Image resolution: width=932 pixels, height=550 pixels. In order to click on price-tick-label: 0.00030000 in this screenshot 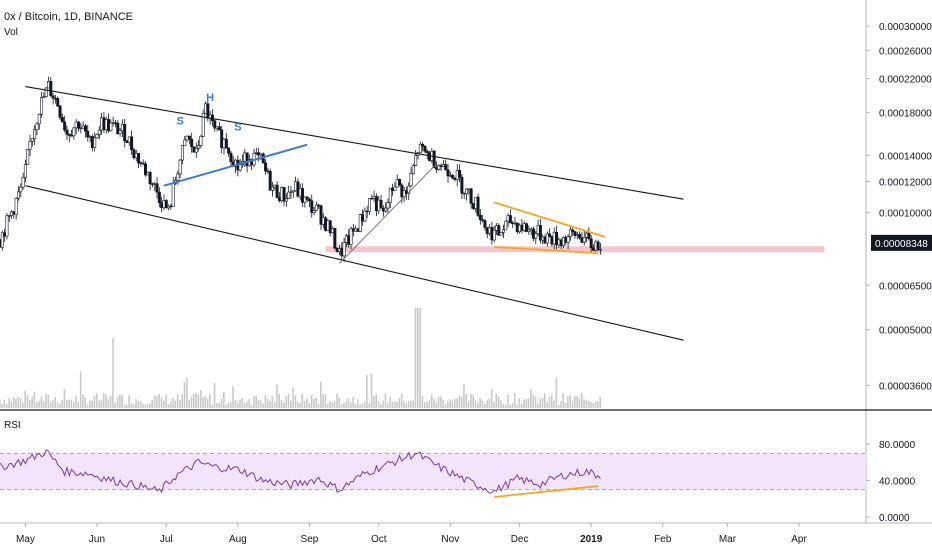, I will do `click(905, 27)`.